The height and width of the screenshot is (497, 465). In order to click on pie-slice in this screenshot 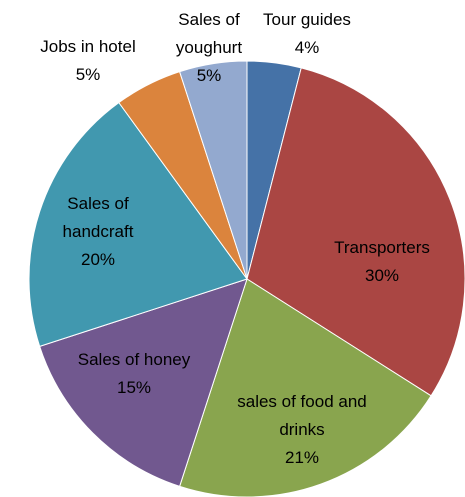, I will do `click(213, 170)`.